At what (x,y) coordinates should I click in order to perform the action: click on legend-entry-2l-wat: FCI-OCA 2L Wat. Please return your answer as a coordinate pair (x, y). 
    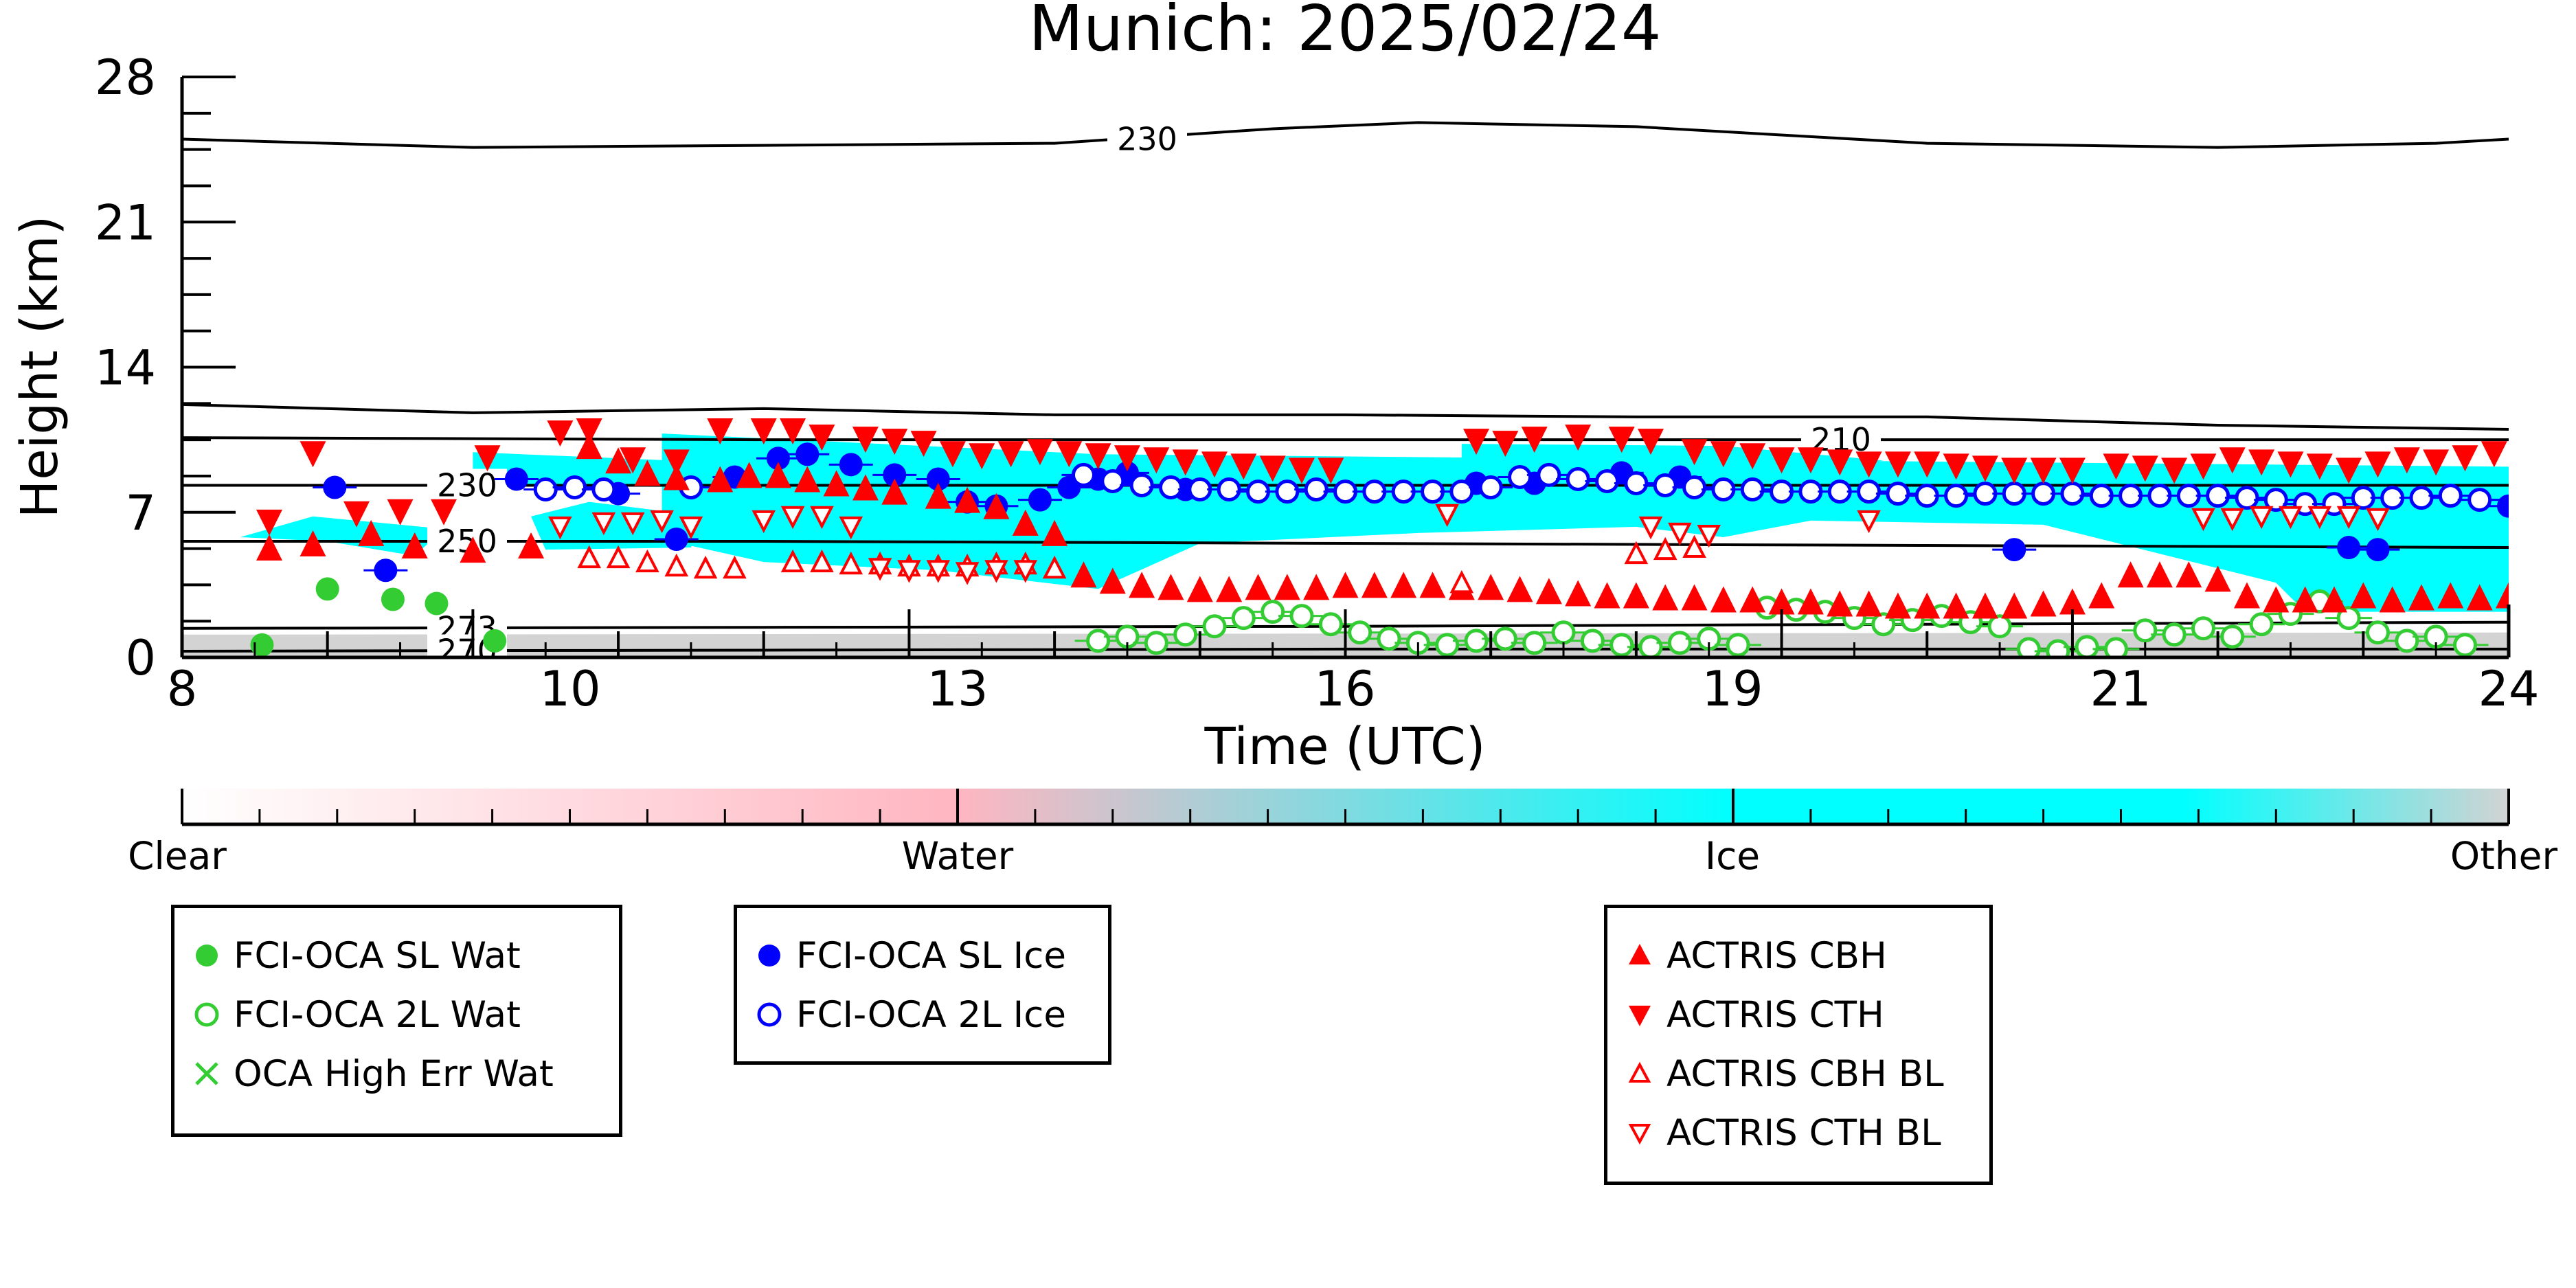
    Looking at the image, I should click on (404, 1014).